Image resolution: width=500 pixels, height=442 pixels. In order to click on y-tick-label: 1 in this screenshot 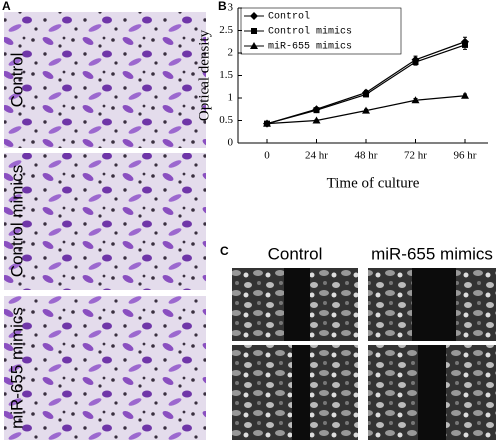, I will do `click(231, 98)`.